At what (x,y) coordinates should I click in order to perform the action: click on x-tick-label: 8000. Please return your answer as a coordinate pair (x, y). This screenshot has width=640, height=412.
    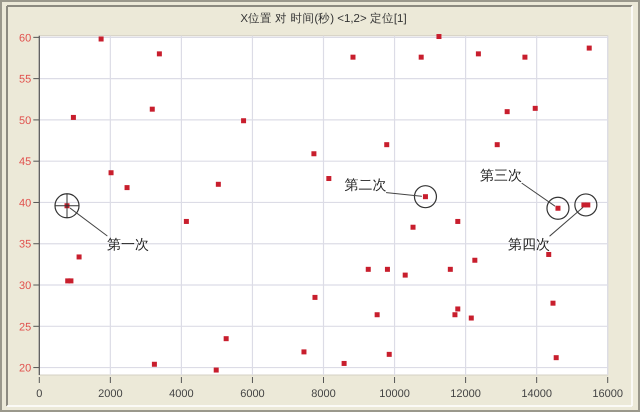
    Looking at the image, I should click on (323, 394).